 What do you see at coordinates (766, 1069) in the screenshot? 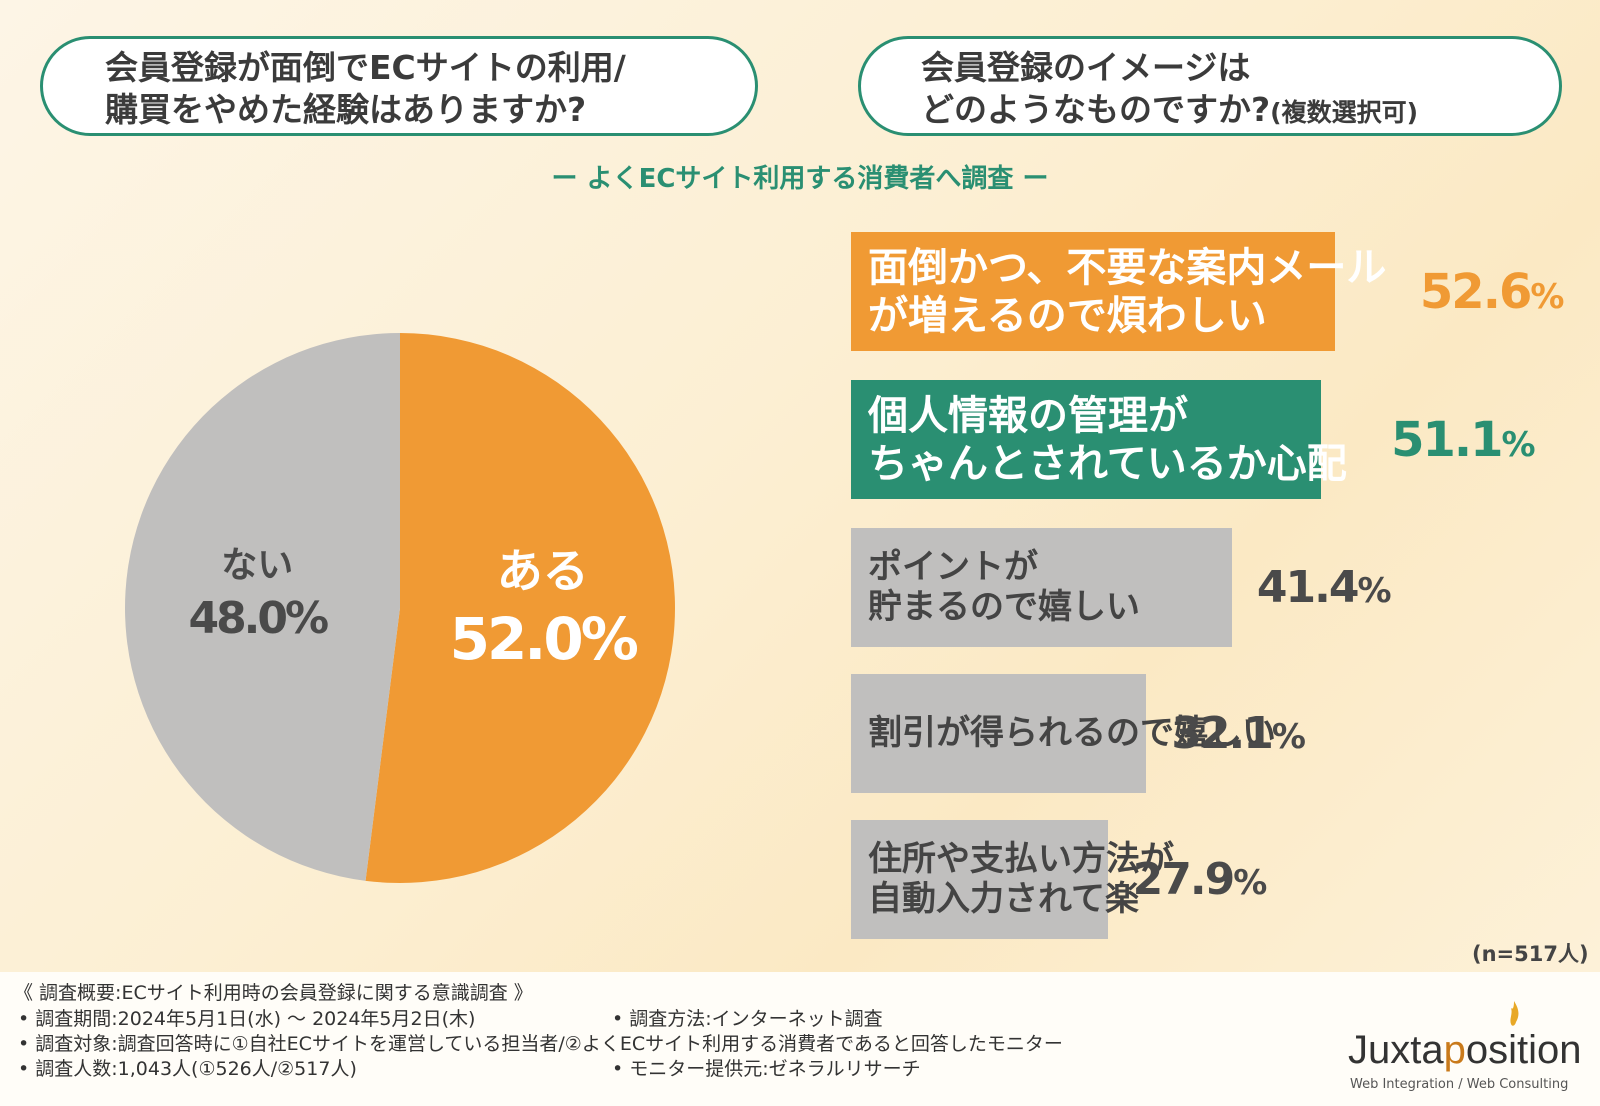
I see `footer-provider: • モニター提供元:ゼネラルリサーチ` at bounding box center [766, 1069].